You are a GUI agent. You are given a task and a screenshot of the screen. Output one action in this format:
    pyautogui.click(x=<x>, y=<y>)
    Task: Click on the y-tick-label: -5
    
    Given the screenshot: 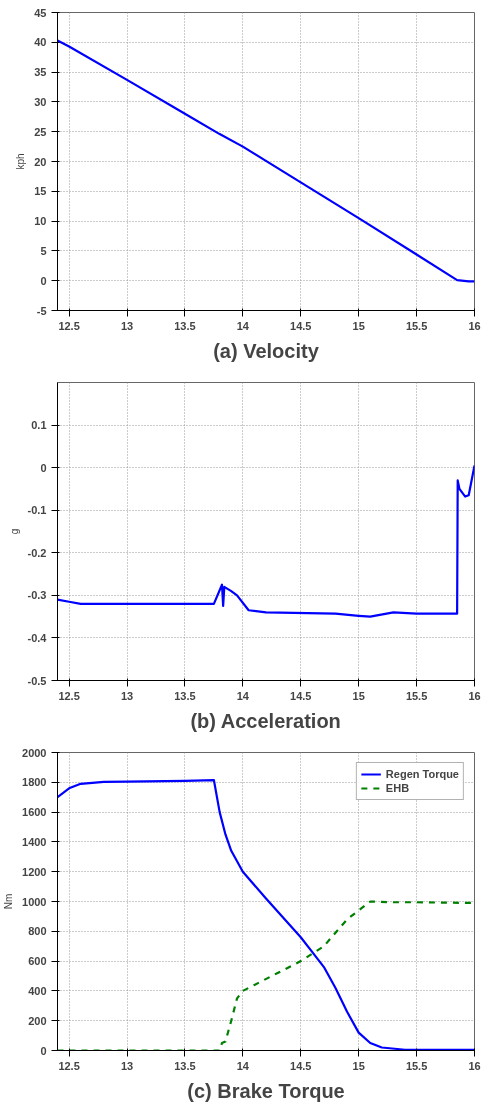 What is the action you would take?
    pyautogui.click(x=41, y=310)
    